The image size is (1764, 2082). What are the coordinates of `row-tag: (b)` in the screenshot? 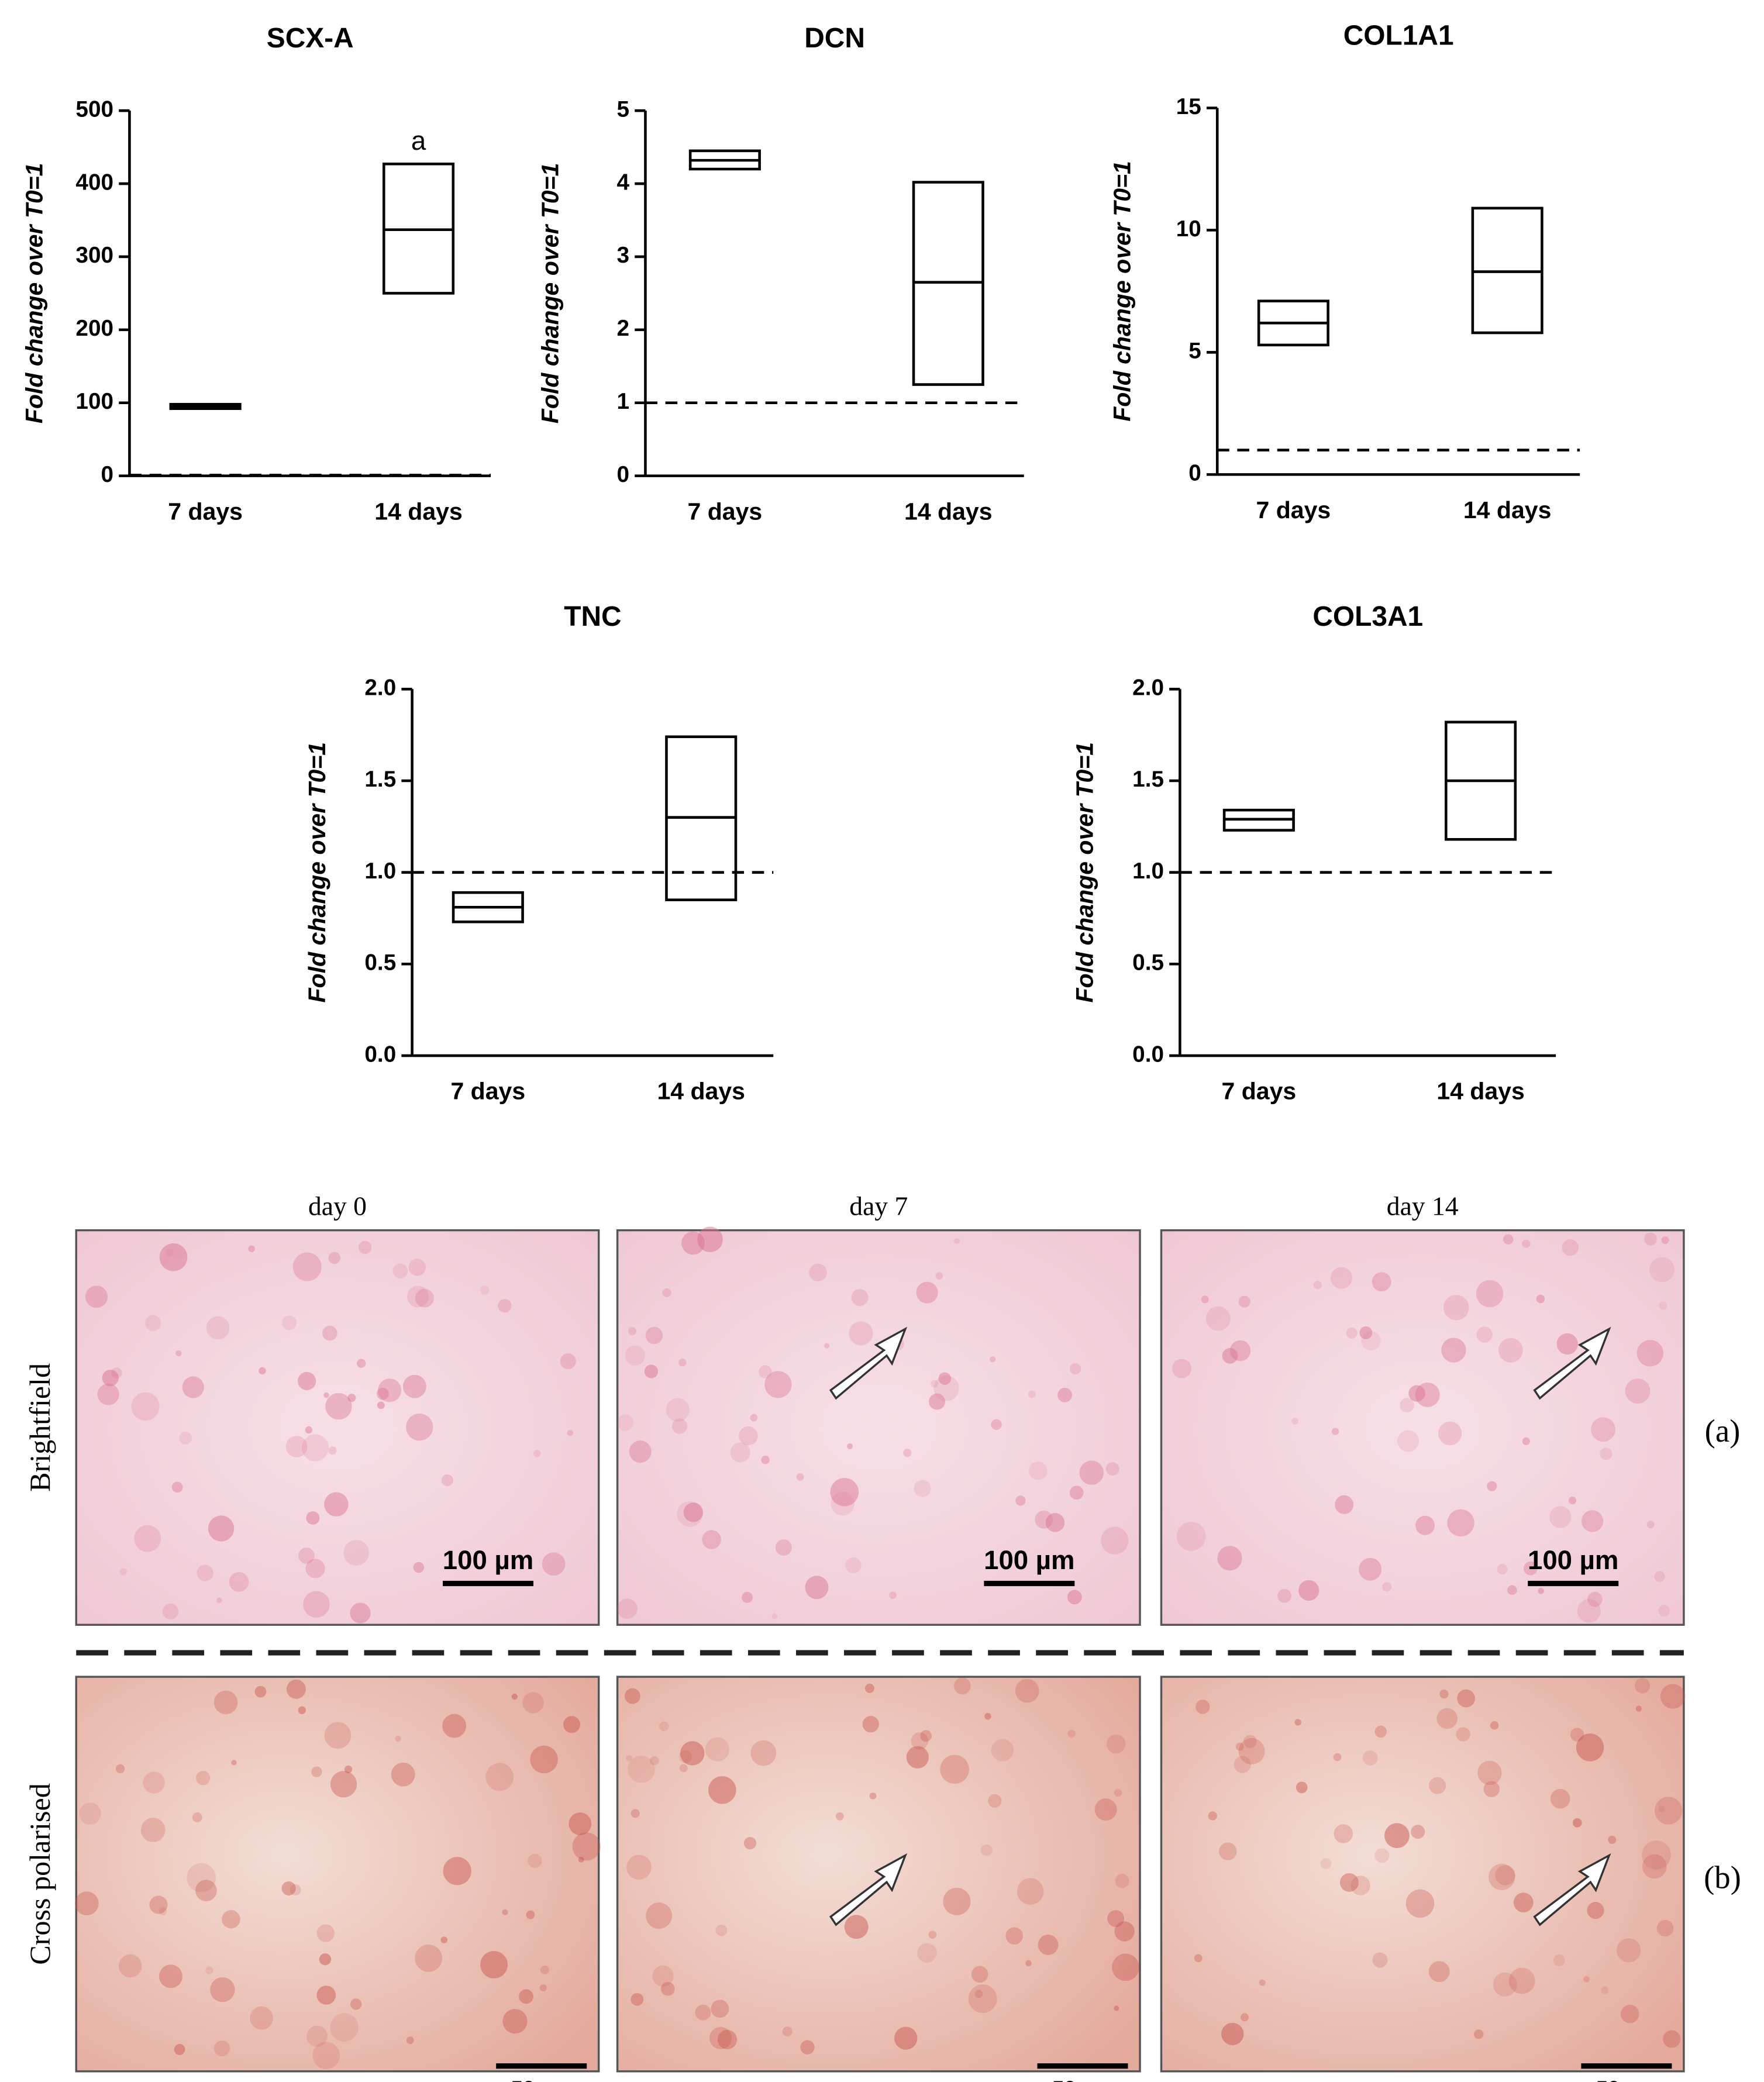 It's located at (1722, 1877).